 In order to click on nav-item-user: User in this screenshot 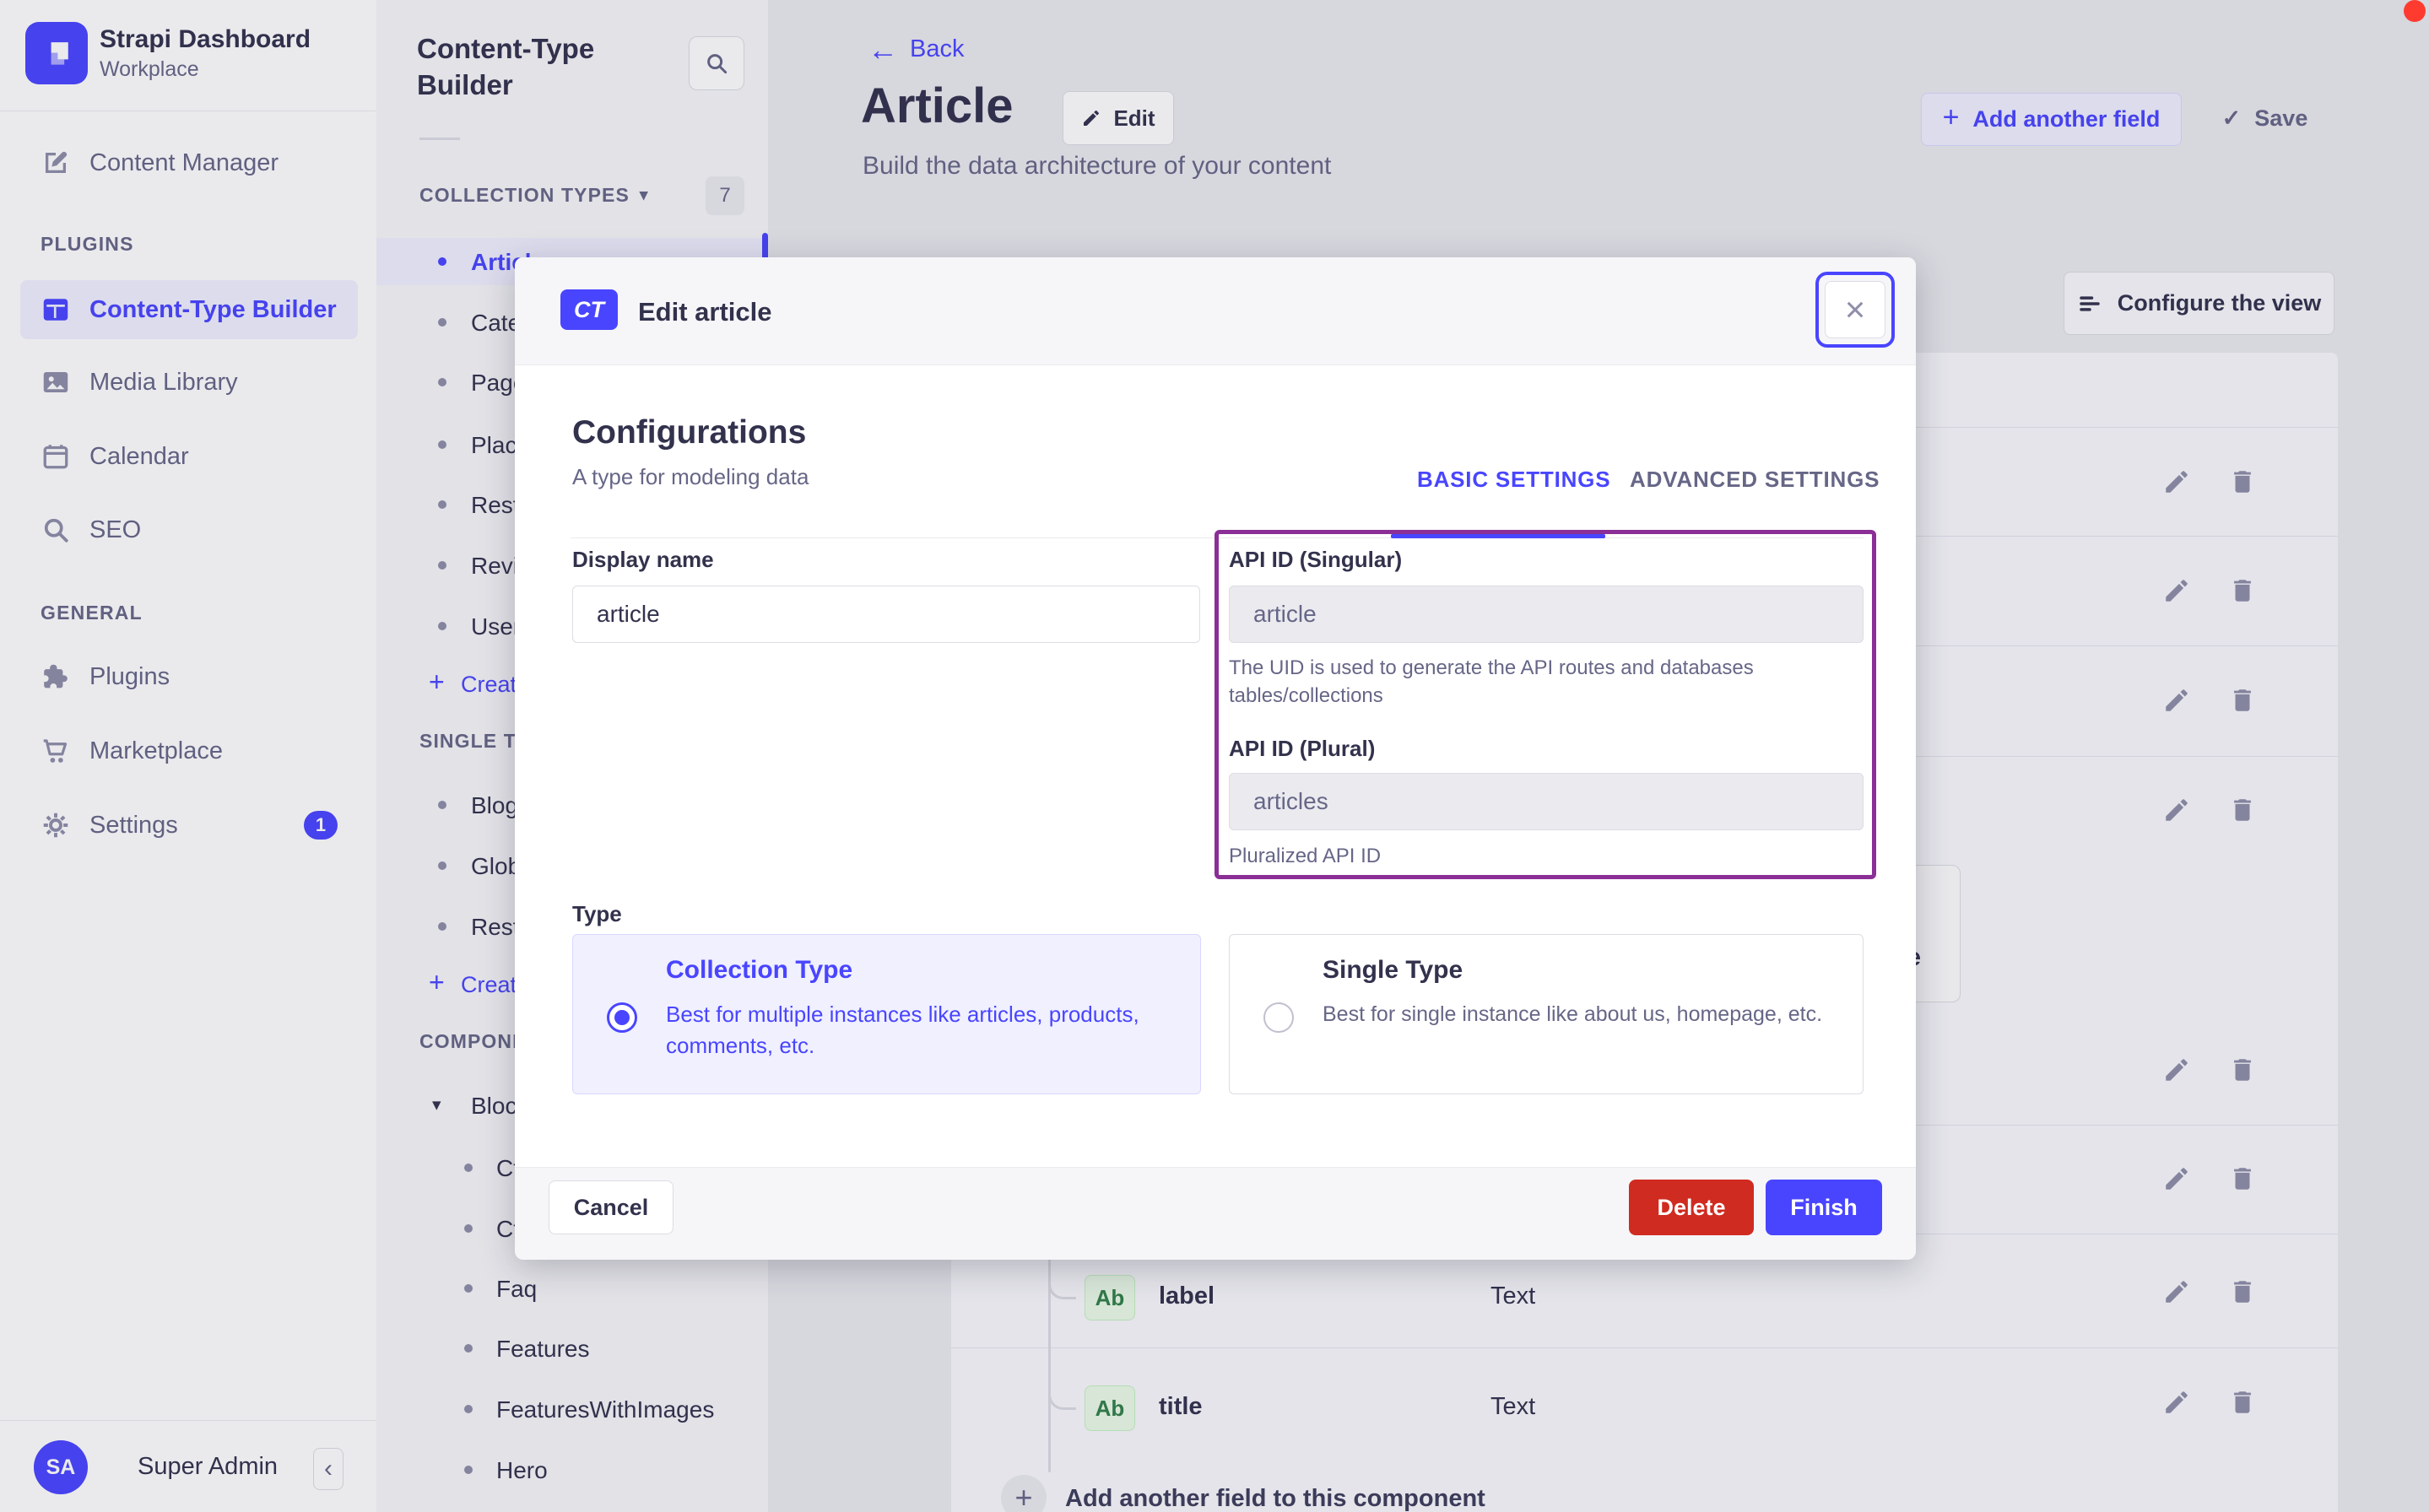, I will do `click(572, 626)`.